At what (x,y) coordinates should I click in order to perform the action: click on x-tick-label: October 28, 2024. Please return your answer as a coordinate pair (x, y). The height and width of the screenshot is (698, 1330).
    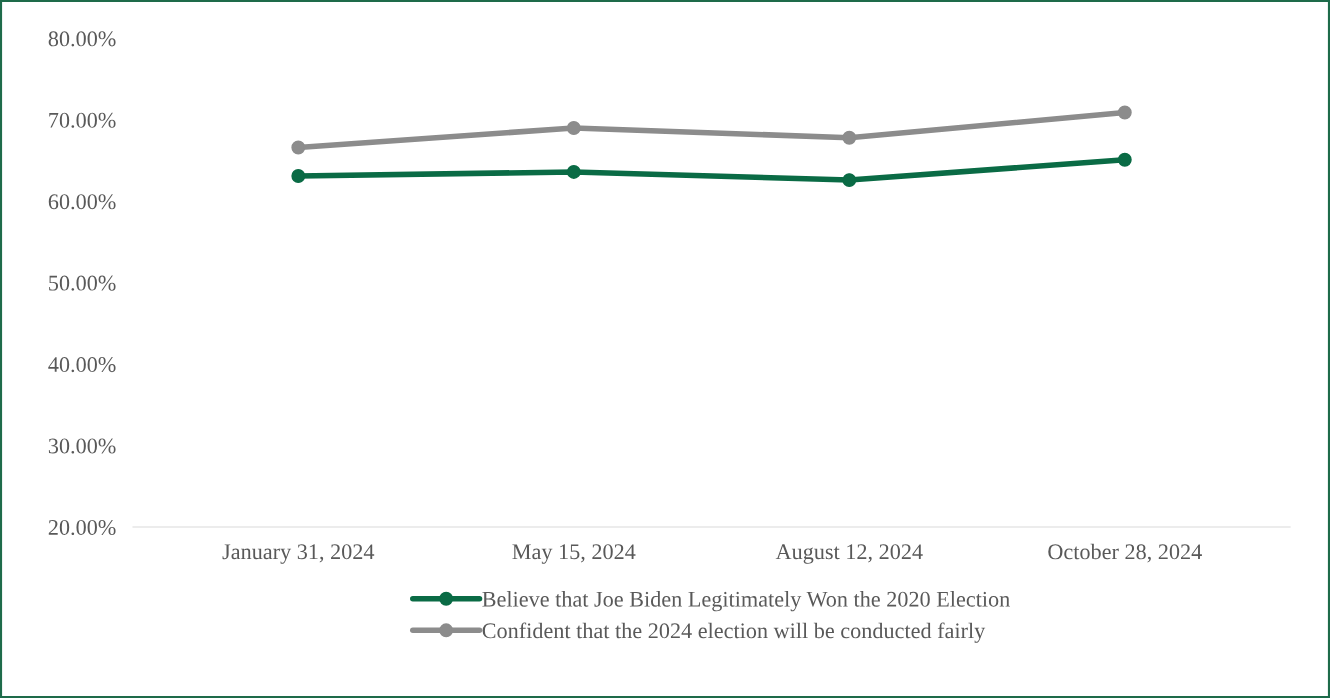
    Looking at the image, I should click on (1125, 553).